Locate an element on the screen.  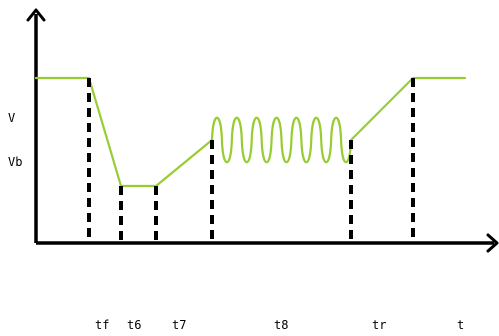
waveform-oscillation is located at coordinates (281, 140).